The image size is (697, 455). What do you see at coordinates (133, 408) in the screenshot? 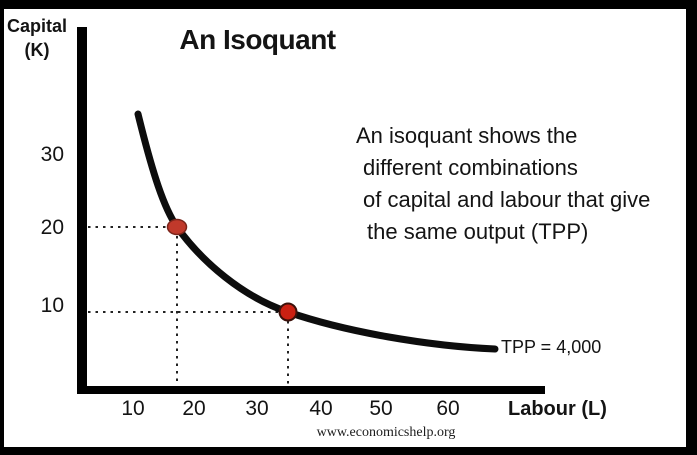
I see `x-tick-10: 10` at bounding box center [133, 408].